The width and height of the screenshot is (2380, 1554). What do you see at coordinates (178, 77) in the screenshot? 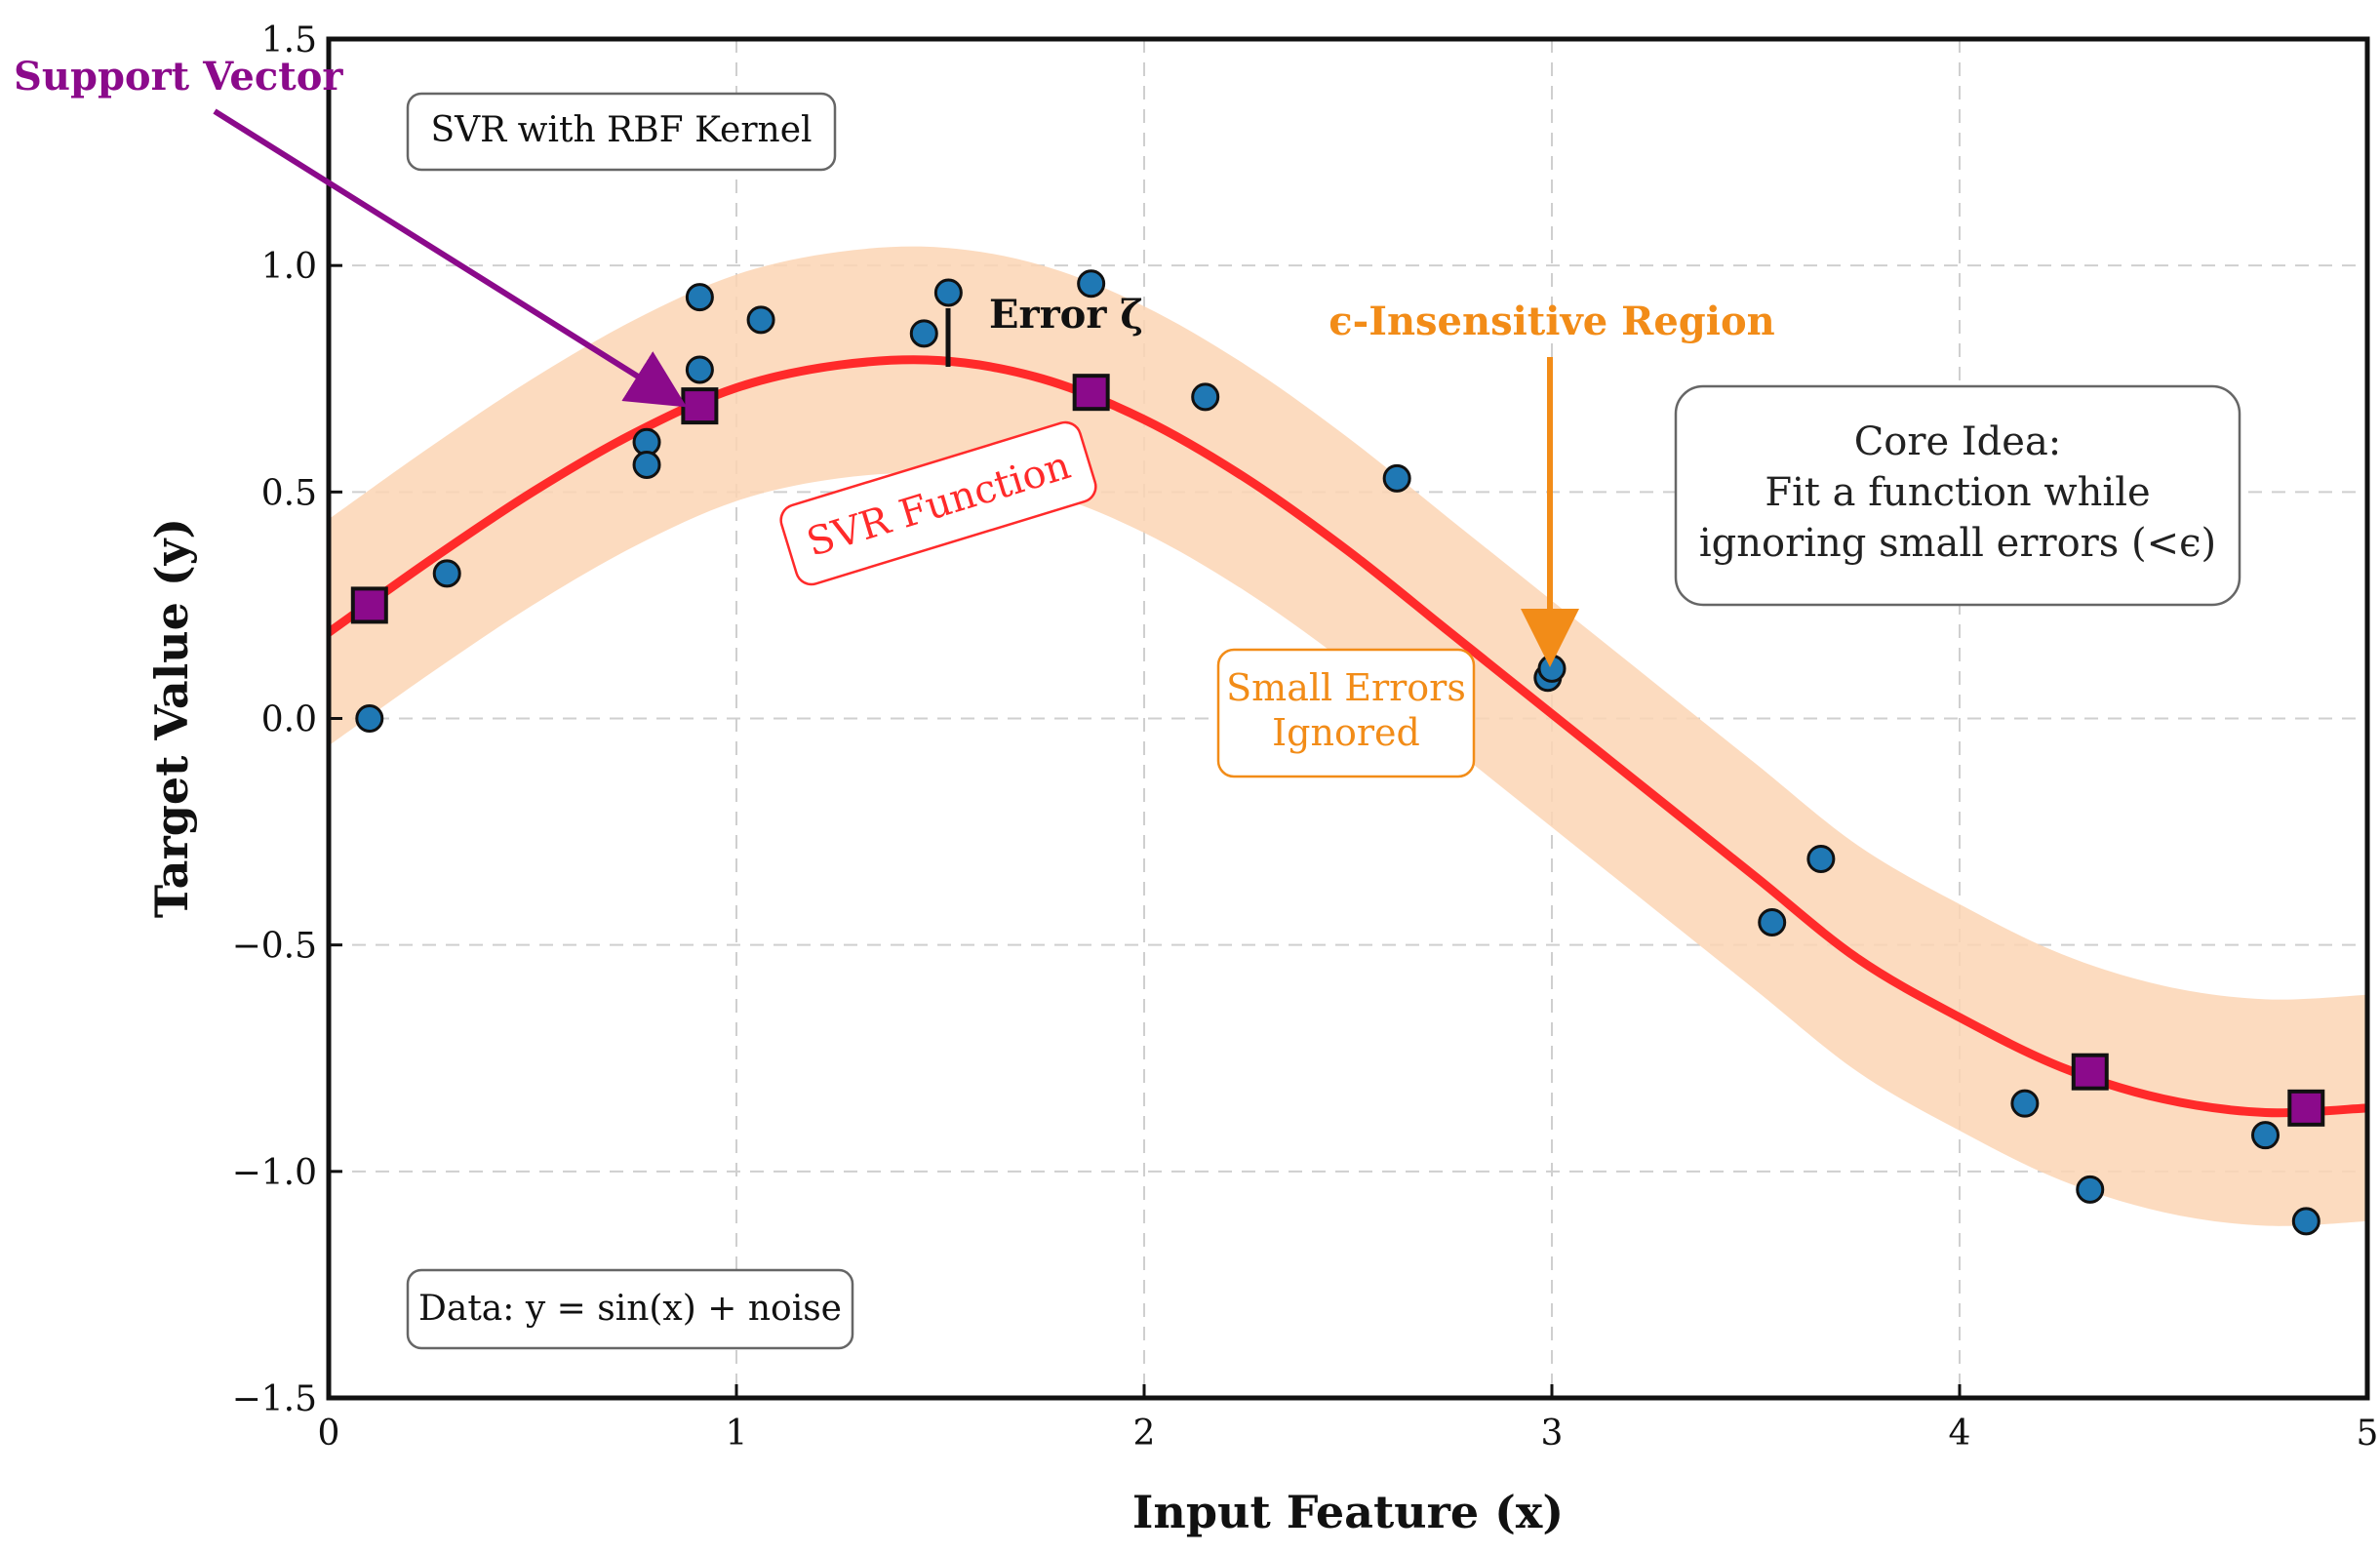
I see `support-vector-label: Support Vector` at bounding box center [178, 77].